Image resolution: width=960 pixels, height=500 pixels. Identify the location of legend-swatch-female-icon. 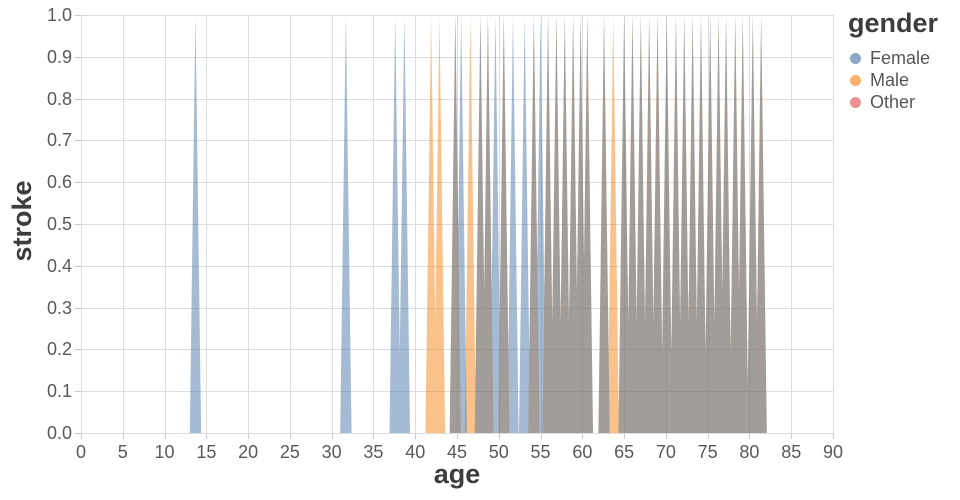
(855, 58).